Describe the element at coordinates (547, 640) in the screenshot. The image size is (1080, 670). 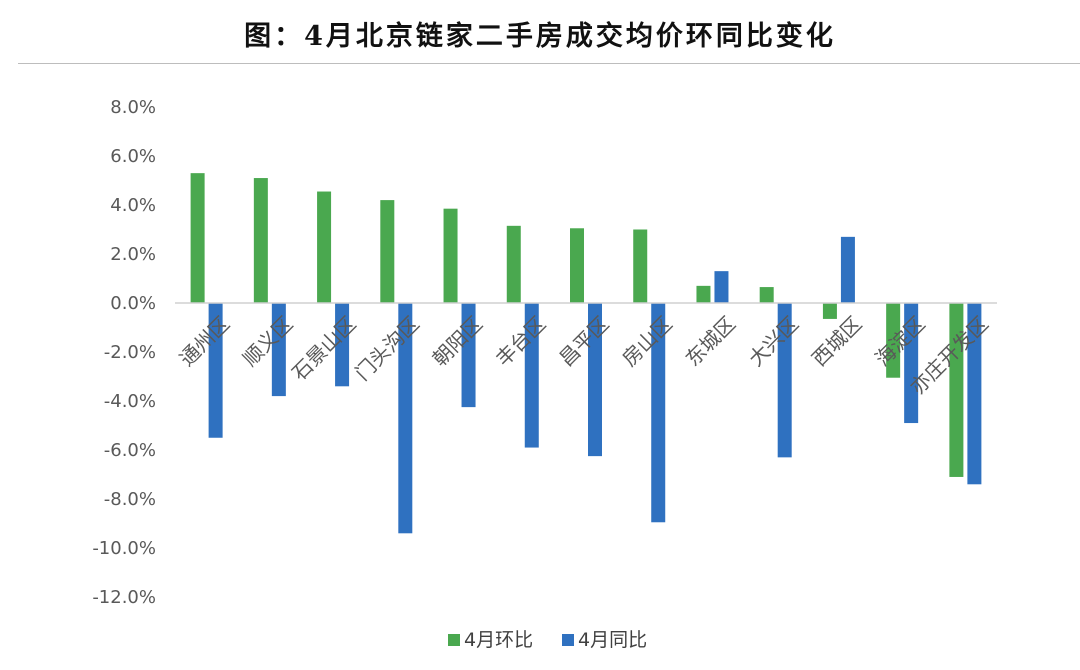
I see `legend: 4月环比 4月同比` at that location.